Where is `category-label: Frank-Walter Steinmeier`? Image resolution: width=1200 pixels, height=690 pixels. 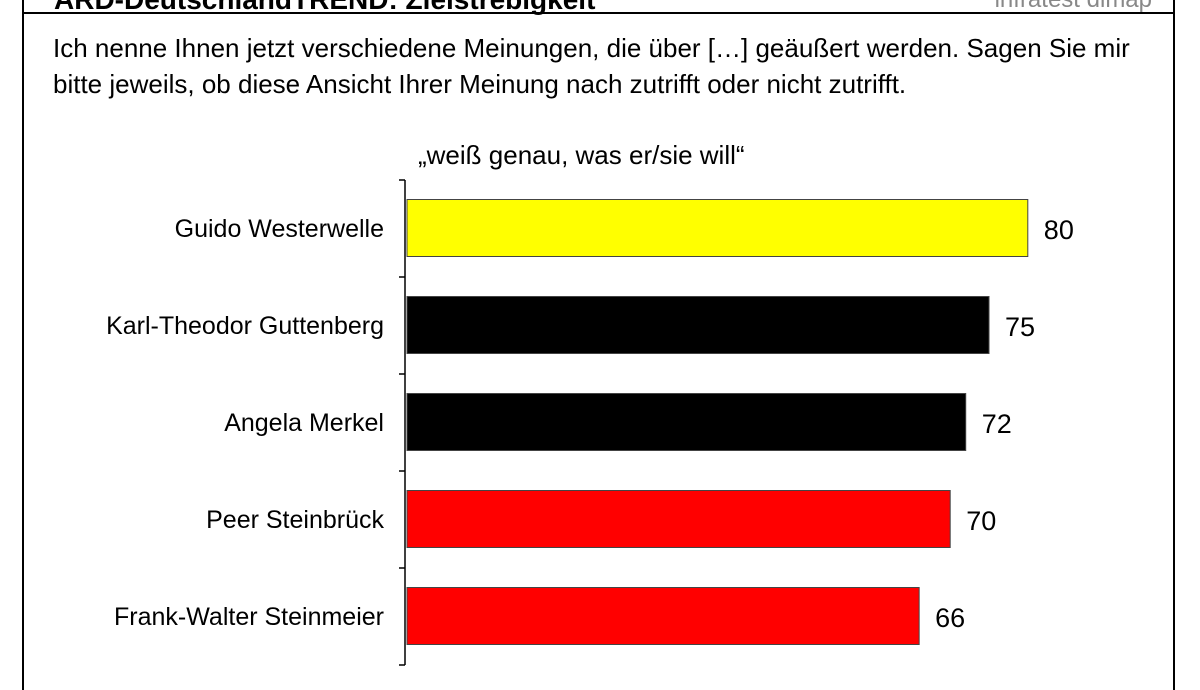
category-label: Frank-Walter Steinmeier is located at coordinates (249, 617).